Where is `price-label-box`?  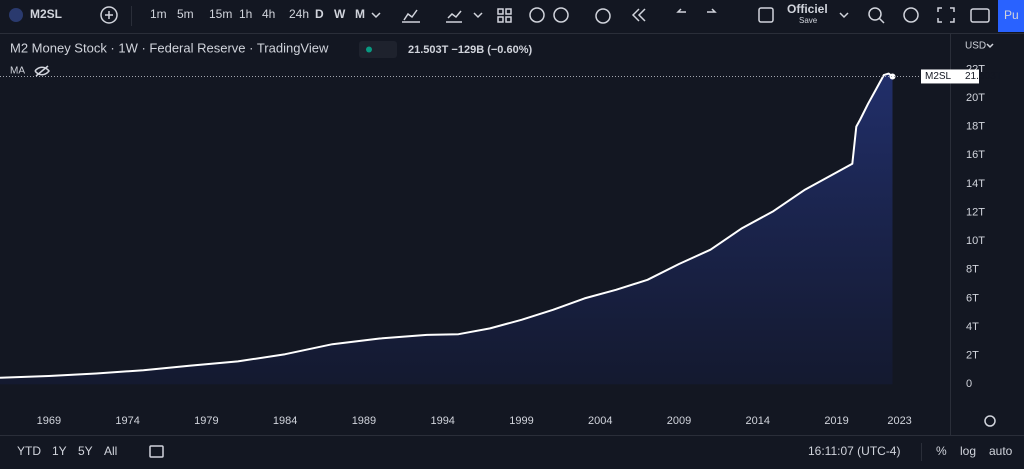
price-label-box is located at coordinates (950, 76).